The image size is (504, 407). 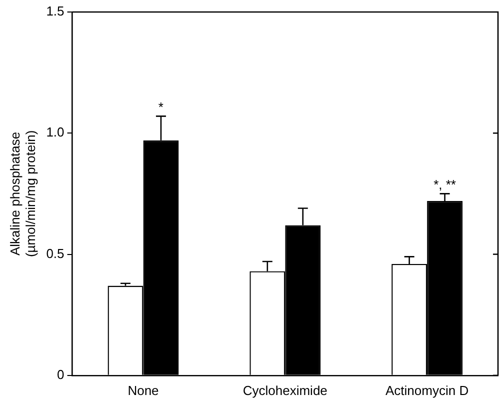 I want to click on y-axis-title: Alkaline phosphatase (µmol/min/mg protein), so click(x=22, y=194).